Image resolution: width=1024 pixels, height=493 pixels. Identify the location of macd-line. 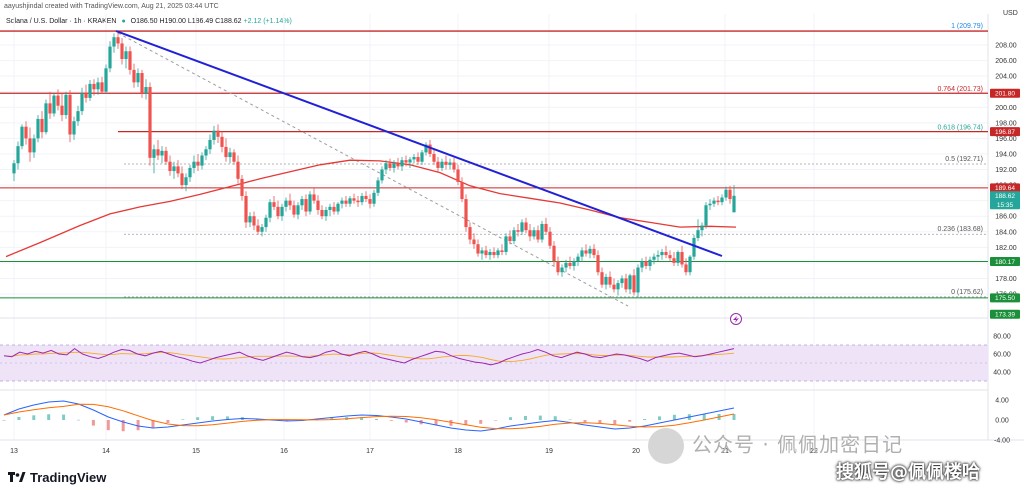
(369, 416).